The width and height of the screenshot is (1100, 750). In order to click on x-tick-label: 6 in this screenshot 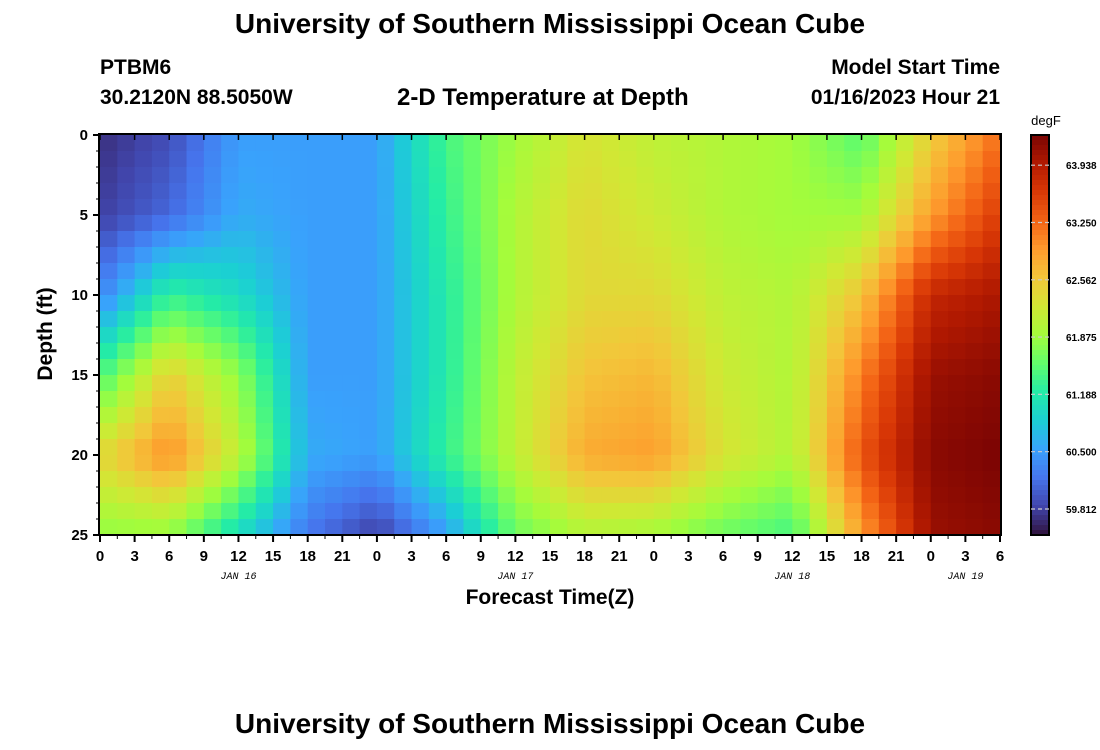, I will do `click(169, 556)`.